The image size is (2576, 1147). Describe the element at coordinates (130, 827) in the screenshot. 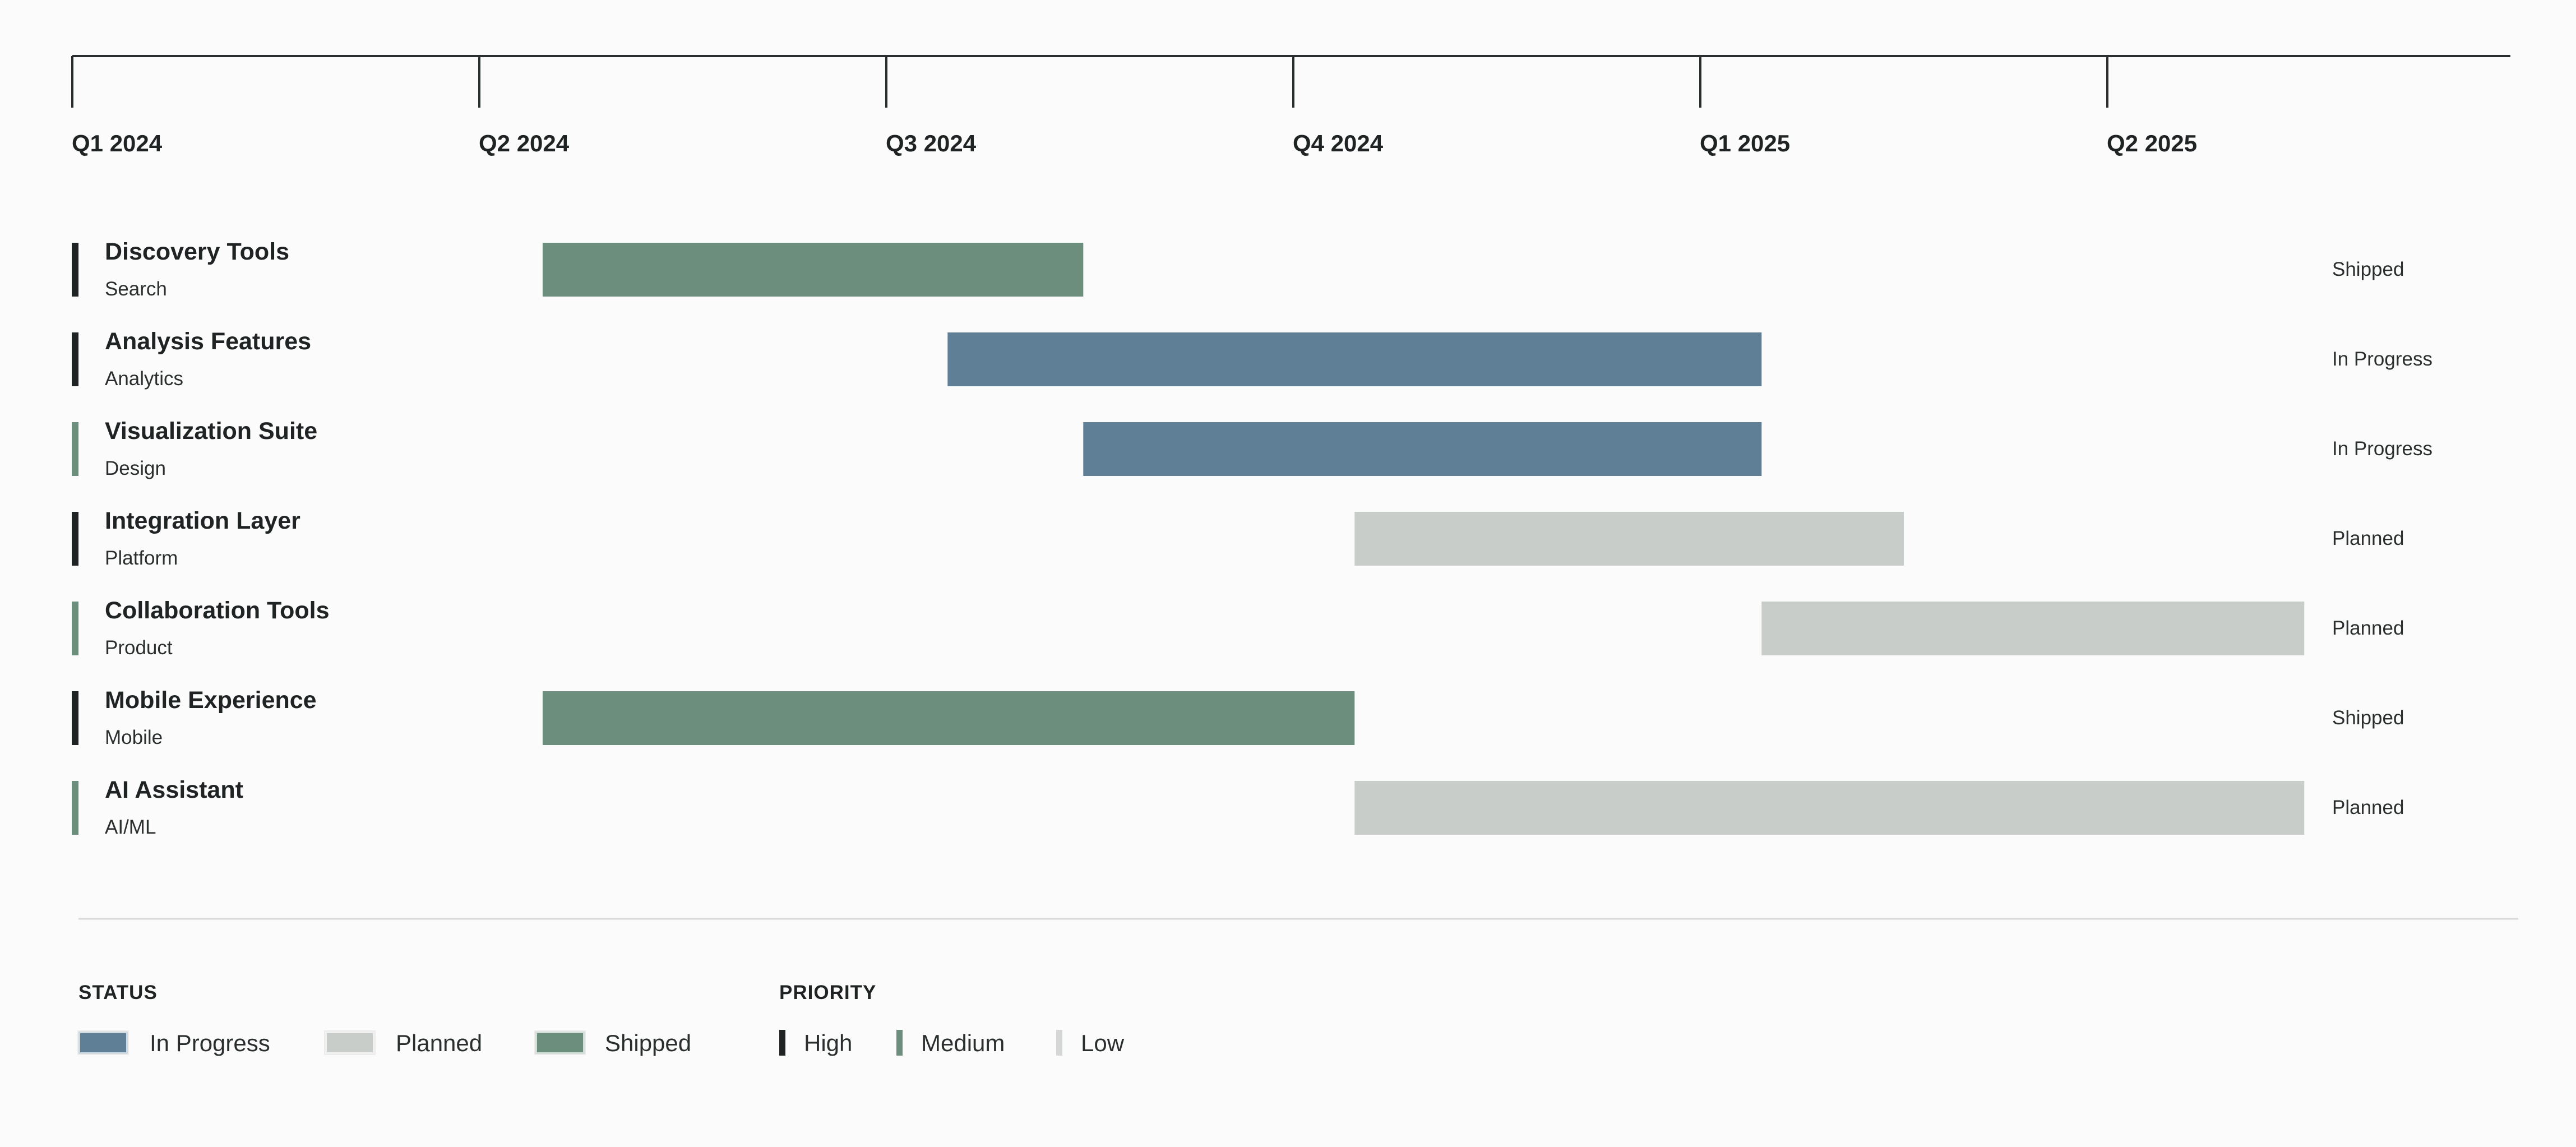

I see `task-category: AI/ML` at that location.